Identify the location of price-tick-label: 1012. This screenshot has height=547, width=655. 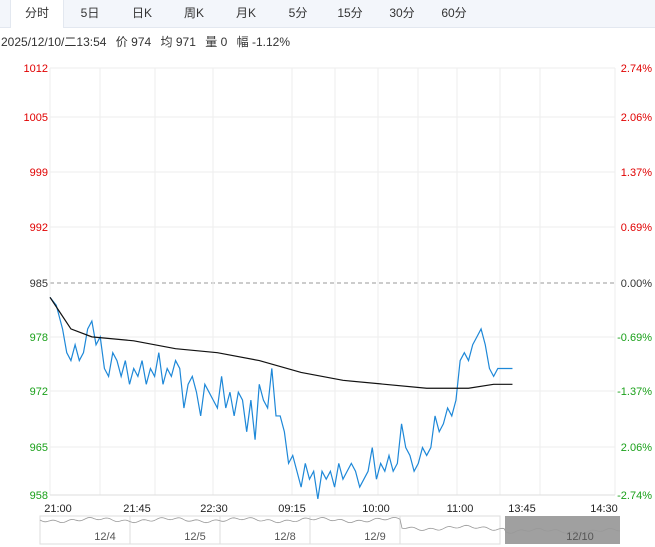
(36, 69).